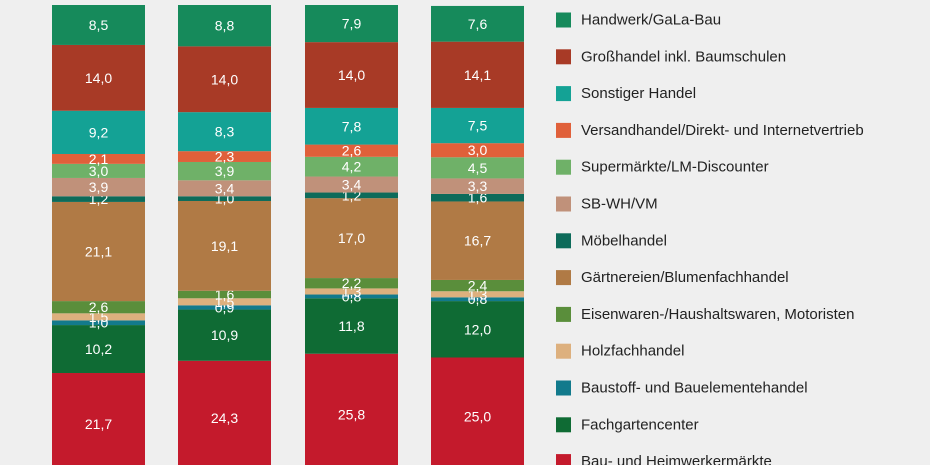 This screenshot has width=930, height=465. What do you see at coordinates (632, 351) in the screenshot?
I see `legend-label: Holzfachhandel` at bounding box center [632, 351].